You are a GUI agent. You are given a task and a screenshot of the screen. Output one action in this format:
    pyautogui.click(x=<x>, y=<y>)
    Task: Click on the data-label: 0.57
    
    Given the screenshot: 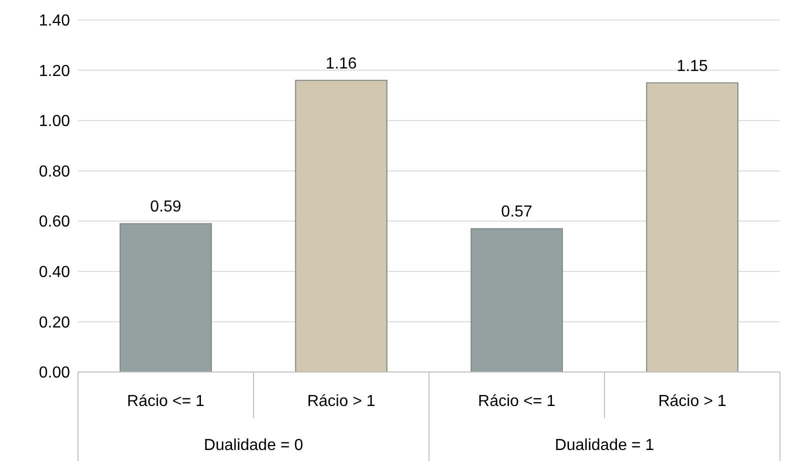 What is the action you would take?
    pyautogui.click(x=516, y=212)
    